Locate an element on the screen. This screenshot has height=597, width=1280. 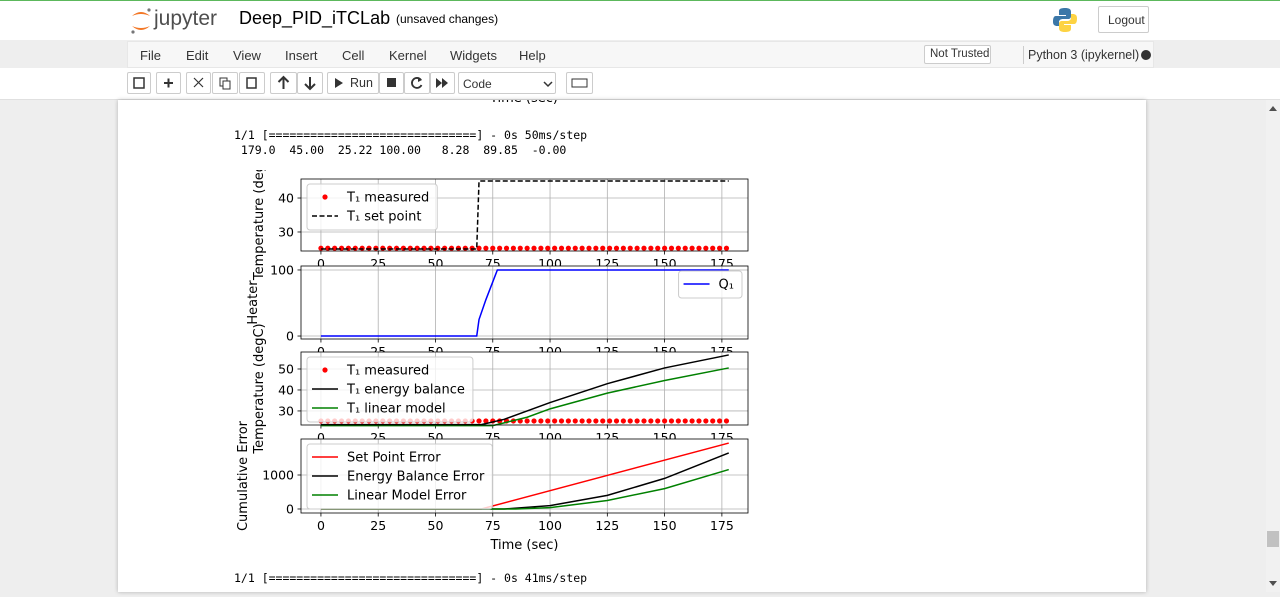
notebook-name: Deep_PID_iTCLab is located at coordinates (315, 18).